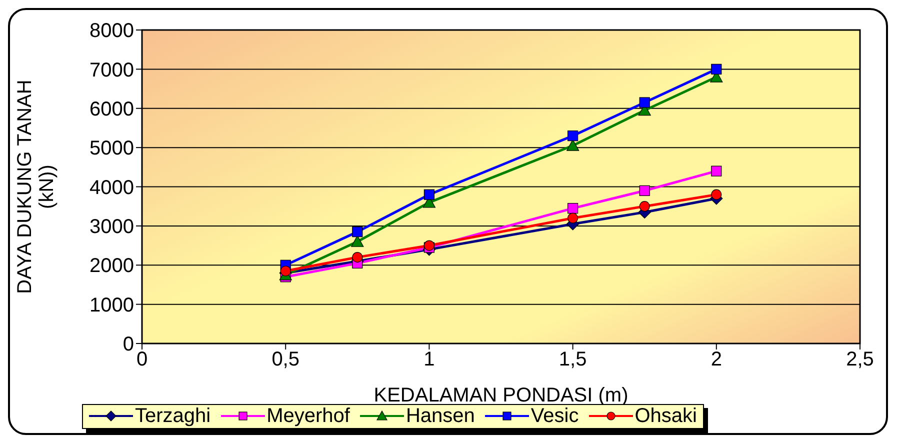 The height and width of the screenshot is (443, 898). What do you see at coordinates (554, 416) in the screenshot?
I see `legend-label: Vesic` at bounding box center [554, 416].